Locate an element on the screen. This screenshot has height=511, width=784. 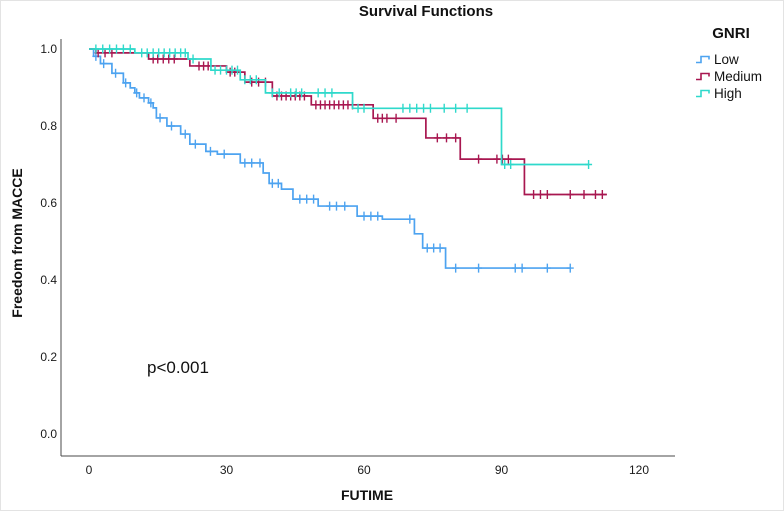
x-tick-label: 60 is located at coordinates (364, 470).